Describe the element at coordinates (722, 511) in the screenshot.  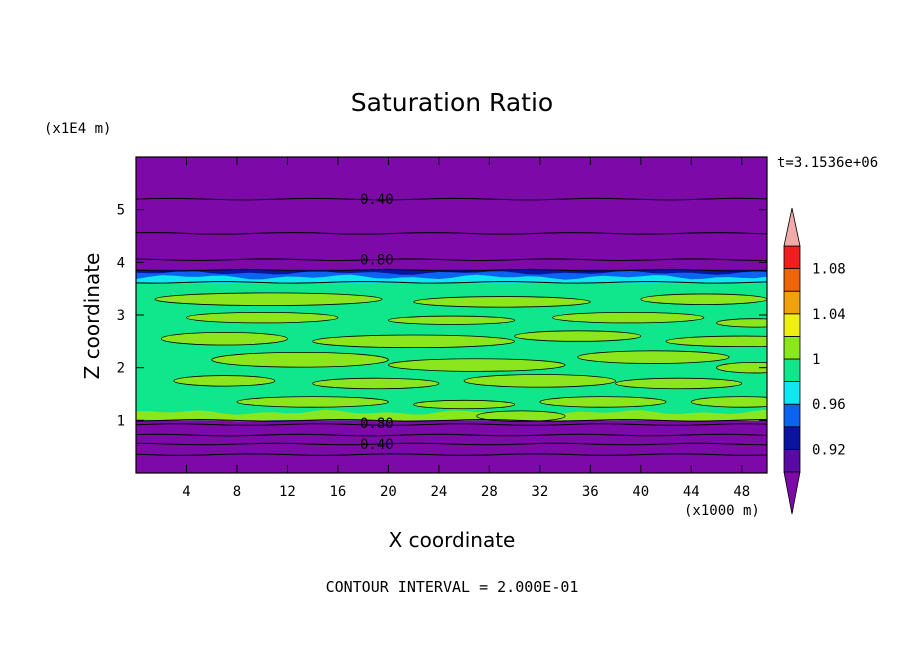
I see `x-axis-unit: (x1000 m)` at that location.